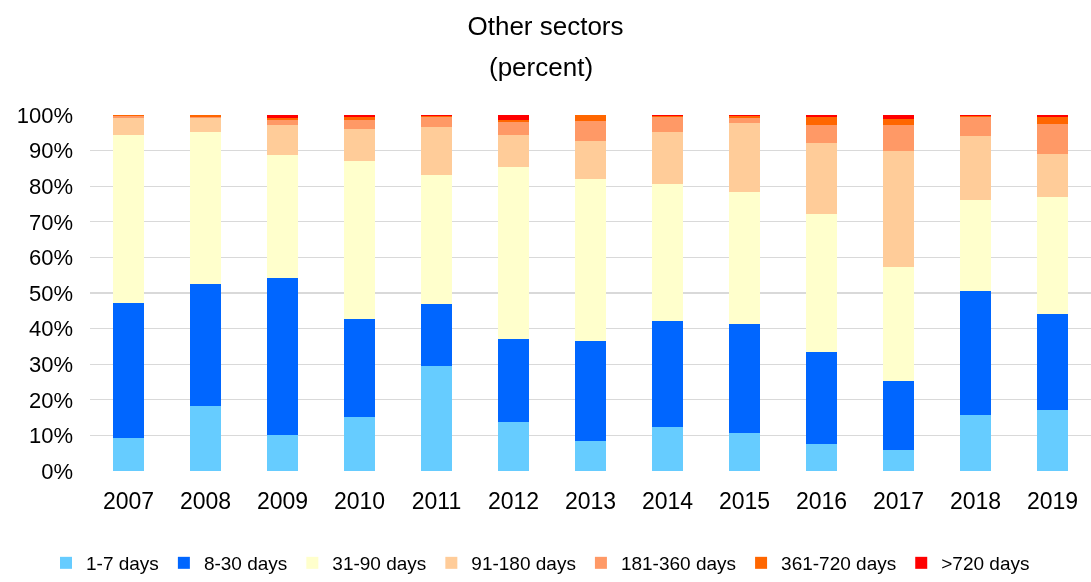 This screenshot has height=582, width=1091. What do you see at coordinates (50, 293) in the screenshot?
I see `y-tick-label: 50%` at bounding box center [50, 293].